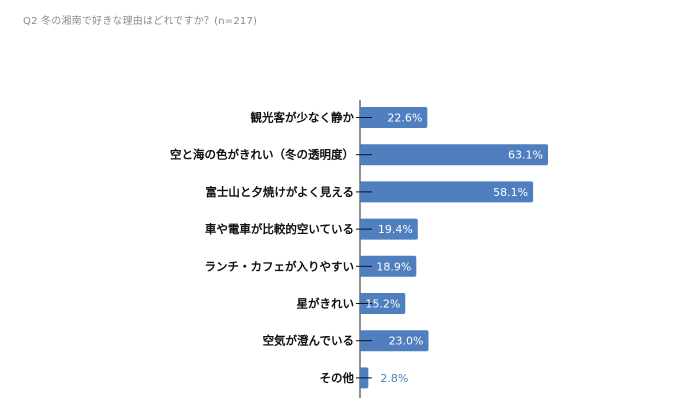 The width and height of the screenshot is (700, 420). Describe the element at coordinates (279, 192) in the screenshot. I see `category-label: 富士山と夕焼けがよく見える` at that location.